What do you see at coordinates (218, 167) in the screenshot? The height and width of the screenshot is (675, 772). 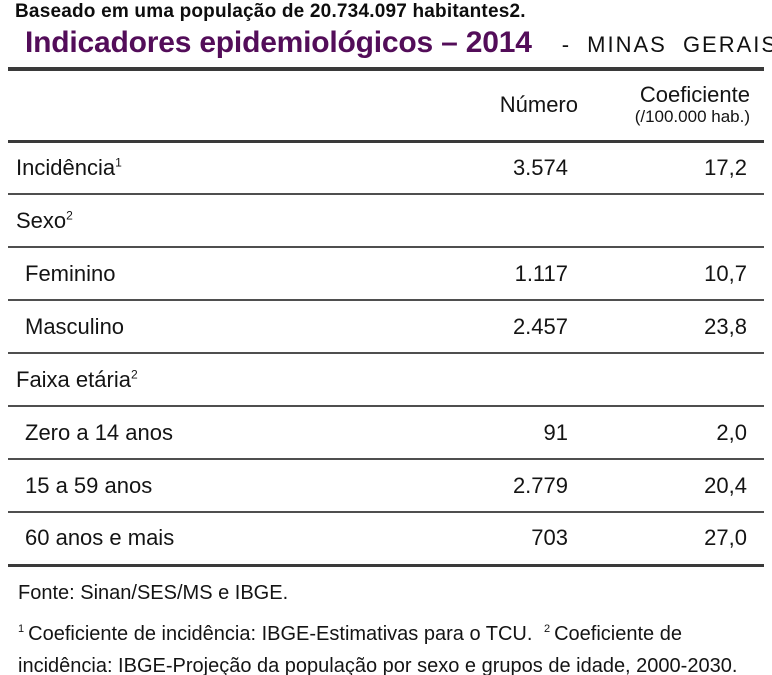 I see `row-label: Incidência1` at bounding box center [218, 167].